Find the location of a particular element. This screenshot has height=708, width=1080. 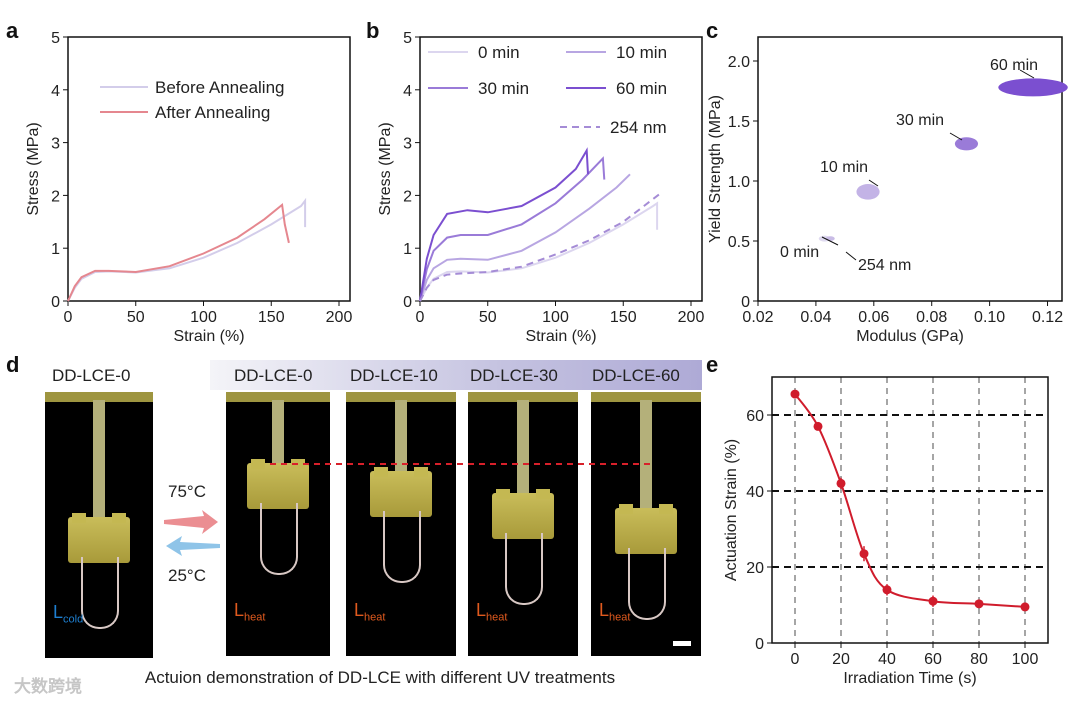

y-tick-label: 60 is located at coordinates (755, 416).